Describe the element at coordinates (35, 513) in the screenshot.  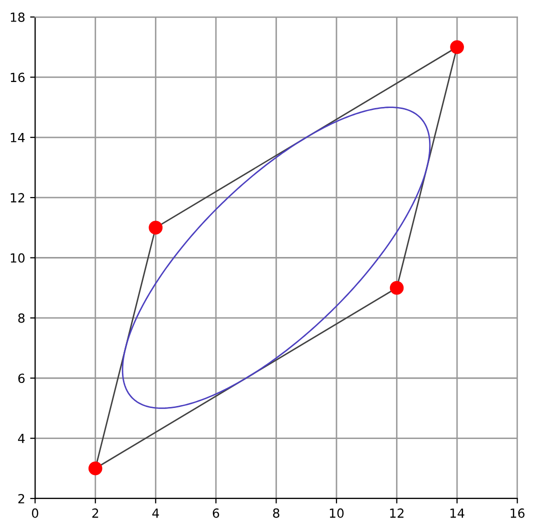
I see `x-tick-label: 0` at that location.